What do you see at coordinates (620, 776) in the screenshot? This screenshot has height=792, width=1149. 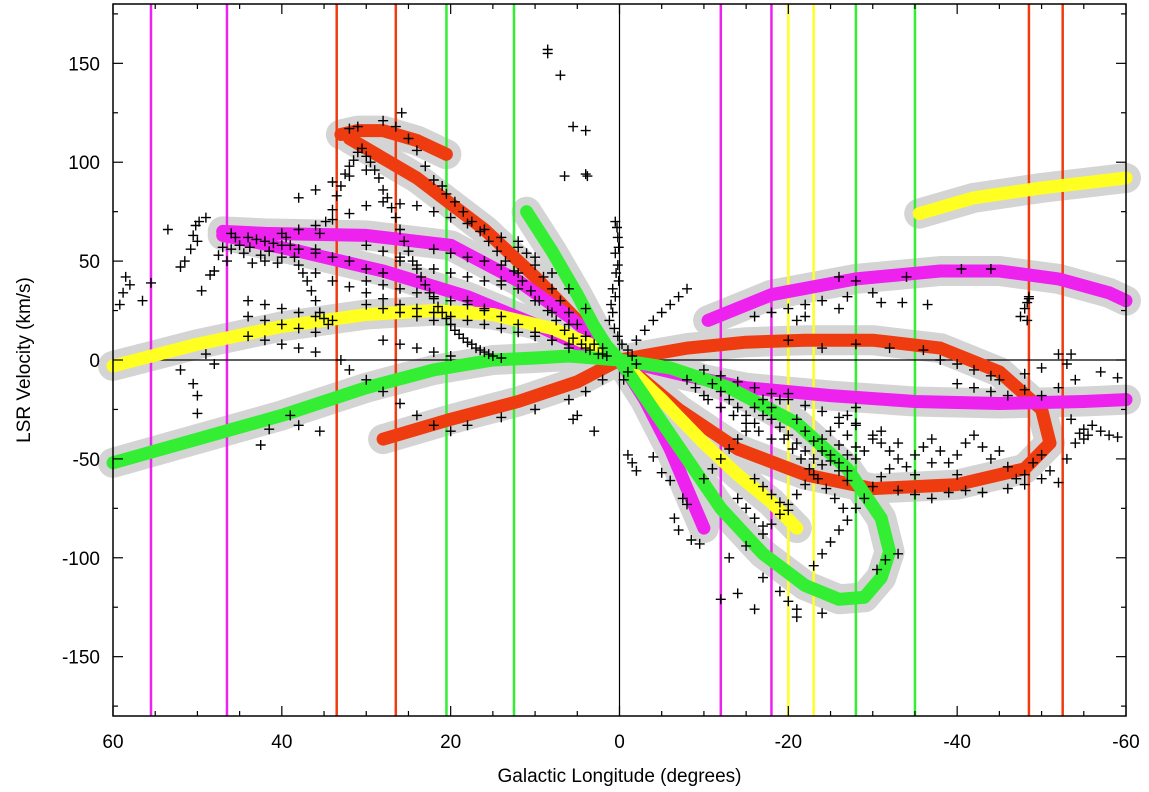 I see `x-axis-title: Galactic Longitude (degrees)` at bounding box center [620, 776].